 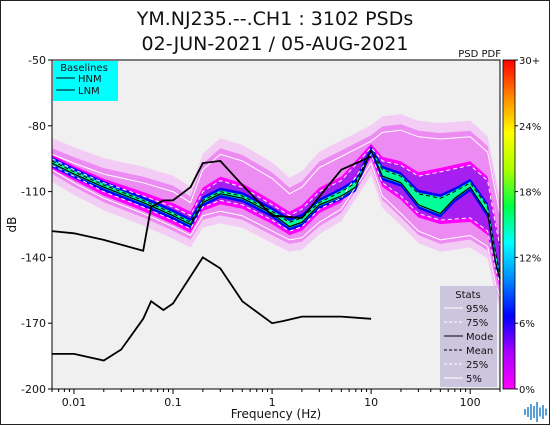 What do you see at coordinates (527, 390) in the screenshot?
I see `colorbar-label: 0%` at bounding box center [527, 390].